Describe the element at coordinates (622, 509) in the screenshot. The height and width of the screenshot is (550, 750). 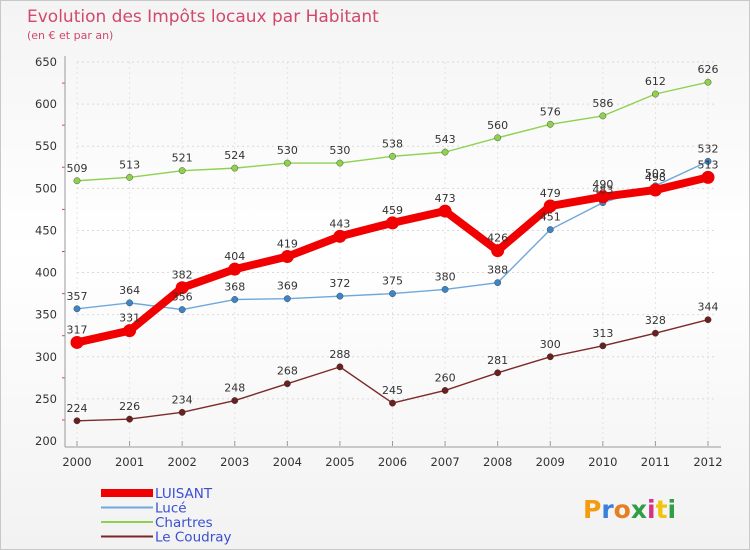
I see `logo-letter: o` at that location.